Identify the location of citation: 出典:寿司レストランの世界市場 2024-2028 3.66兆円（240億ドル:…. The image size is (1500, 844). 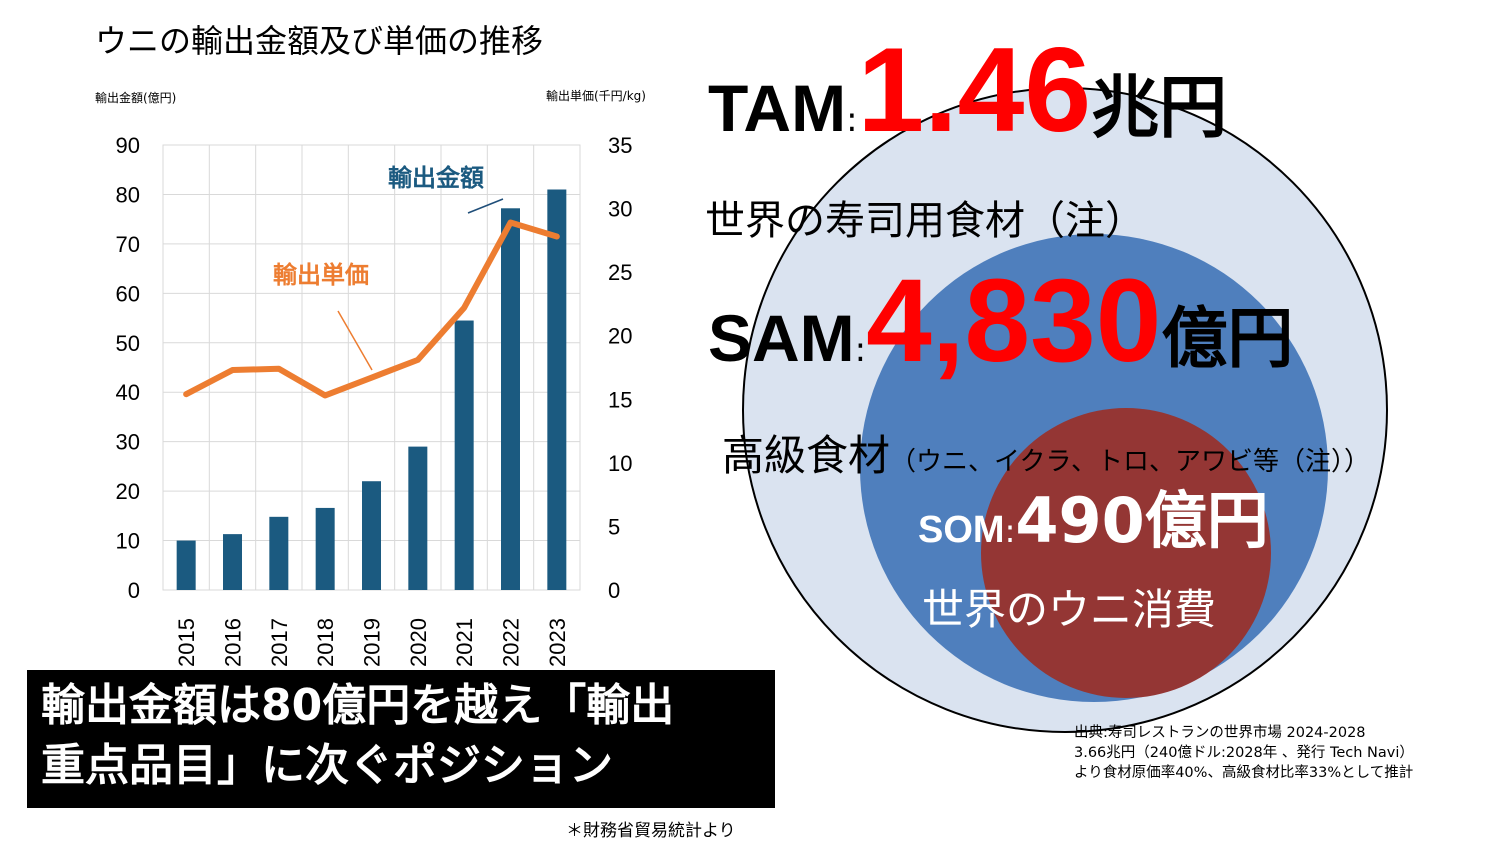
(1244, 753).